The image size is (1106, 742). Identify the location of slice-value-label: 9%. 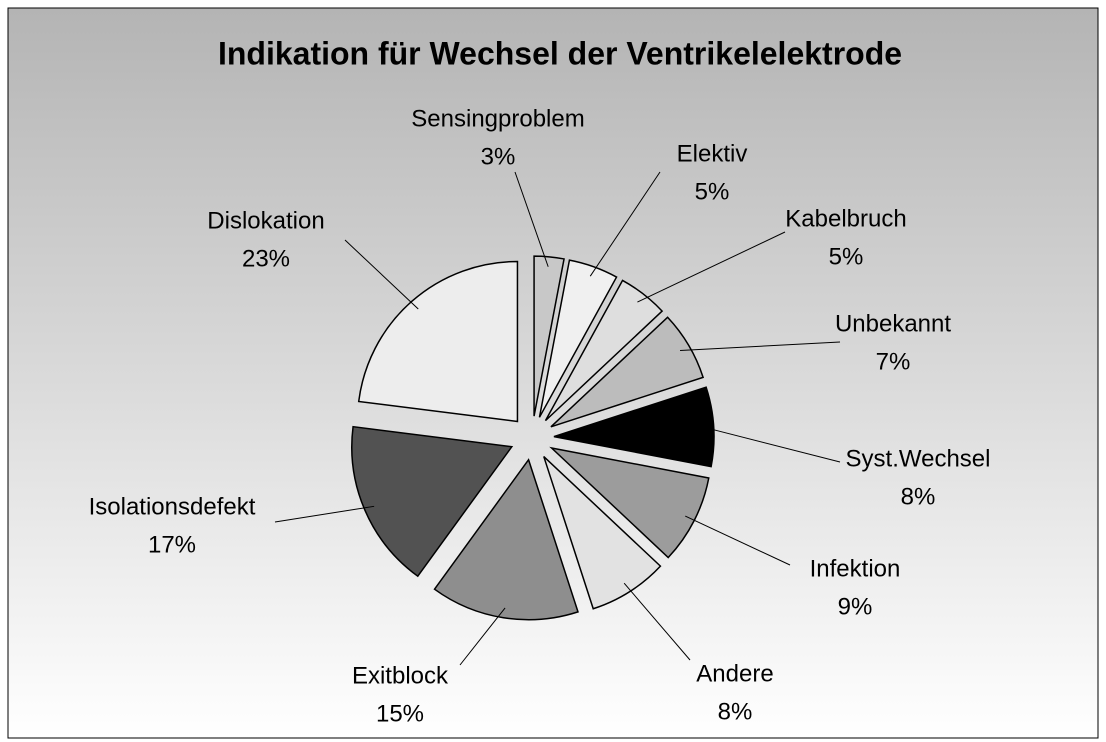
(855, 606).